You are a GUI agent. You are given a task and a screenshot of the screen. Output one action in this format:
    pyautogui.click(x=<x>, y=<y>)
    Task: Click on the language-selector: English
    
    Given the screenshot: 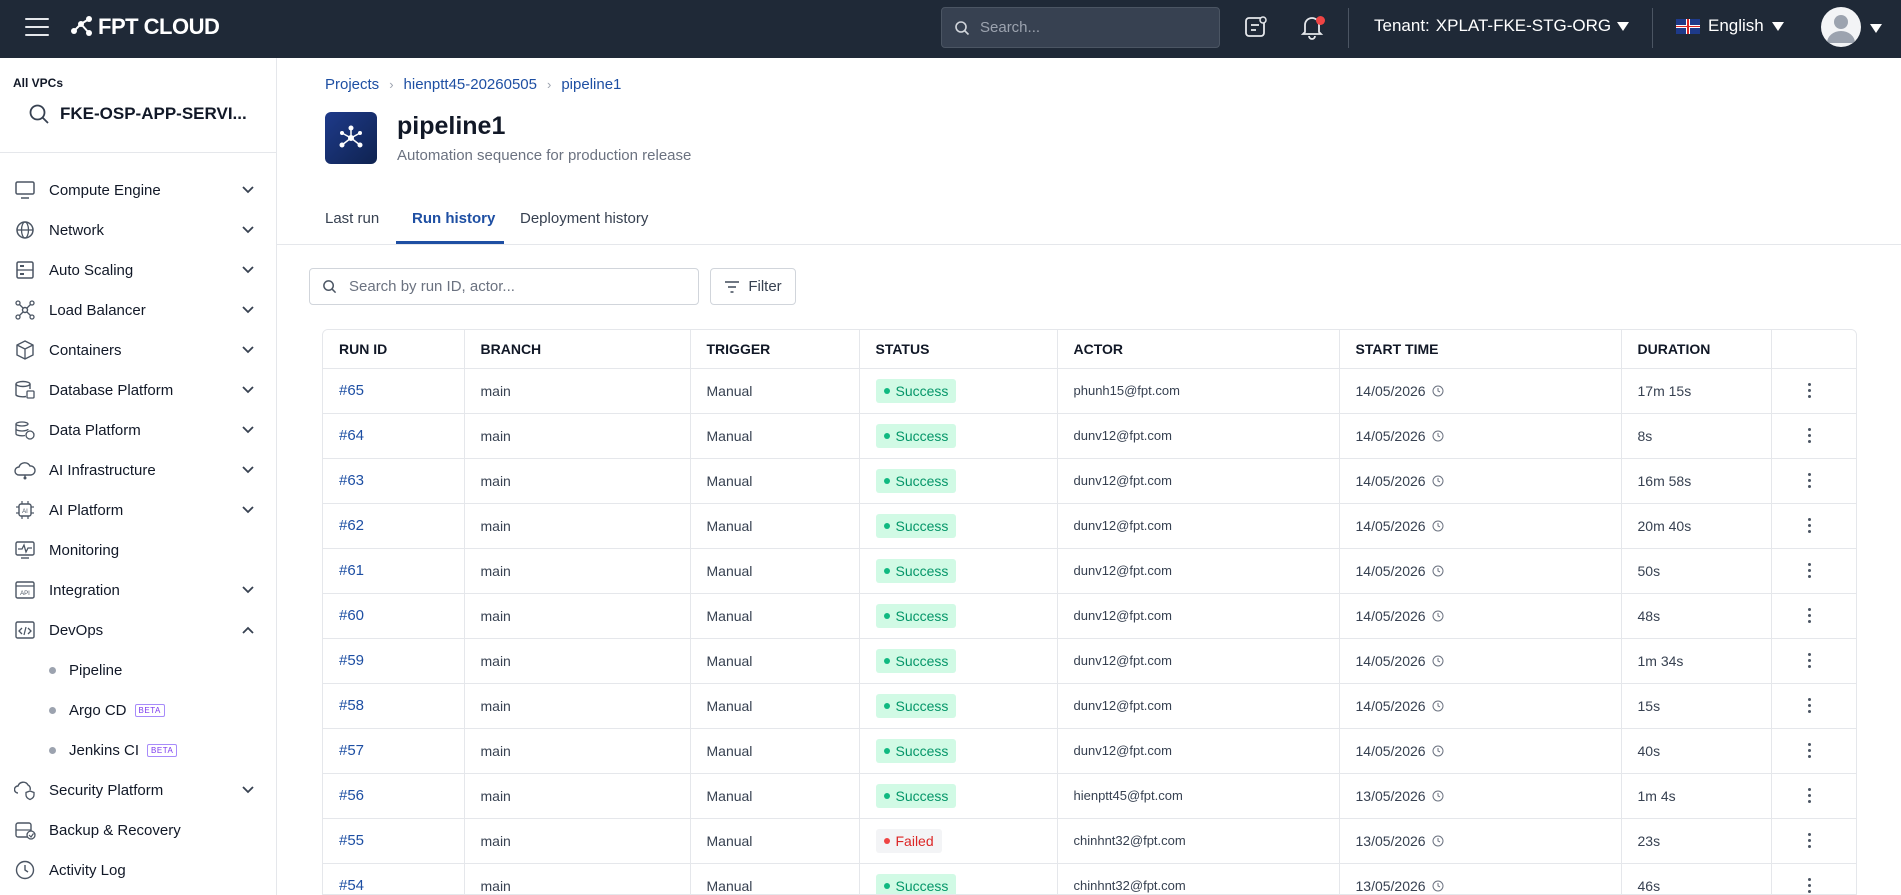 What is the action you would take?
    pyautogui.click(x=1730, y=26)
    